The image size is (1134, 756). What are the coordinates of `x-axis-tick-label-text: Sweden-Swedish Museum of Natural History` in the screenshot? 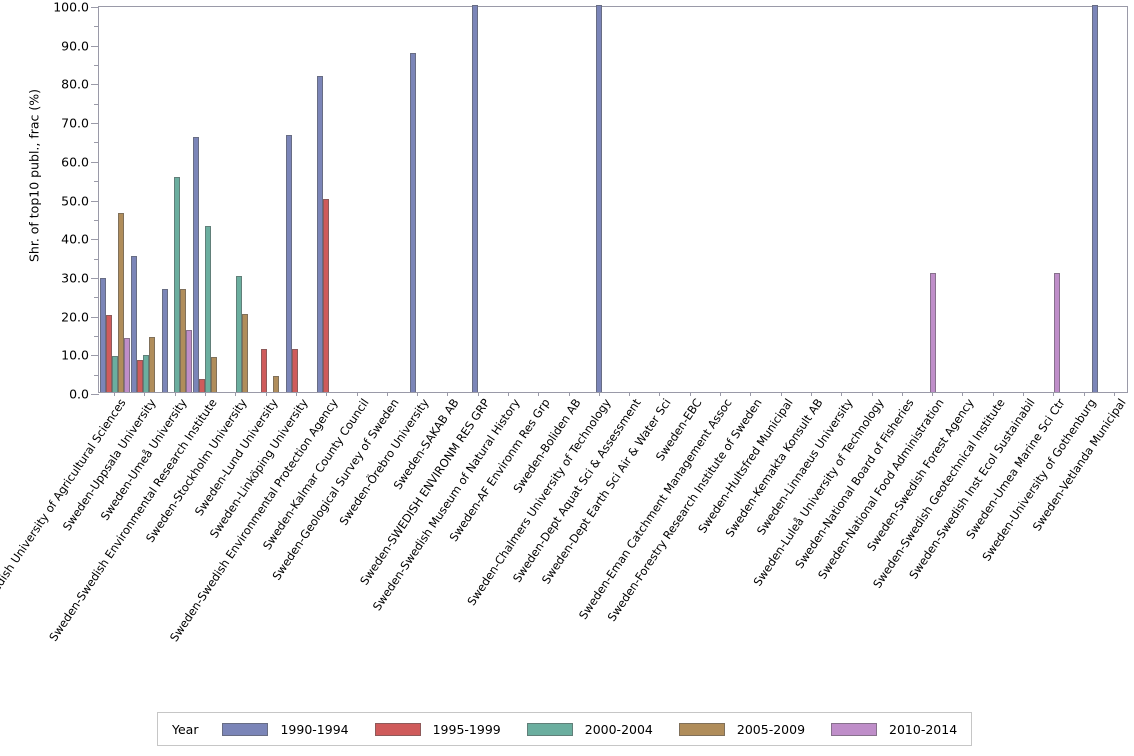 It's located at (446, 505).